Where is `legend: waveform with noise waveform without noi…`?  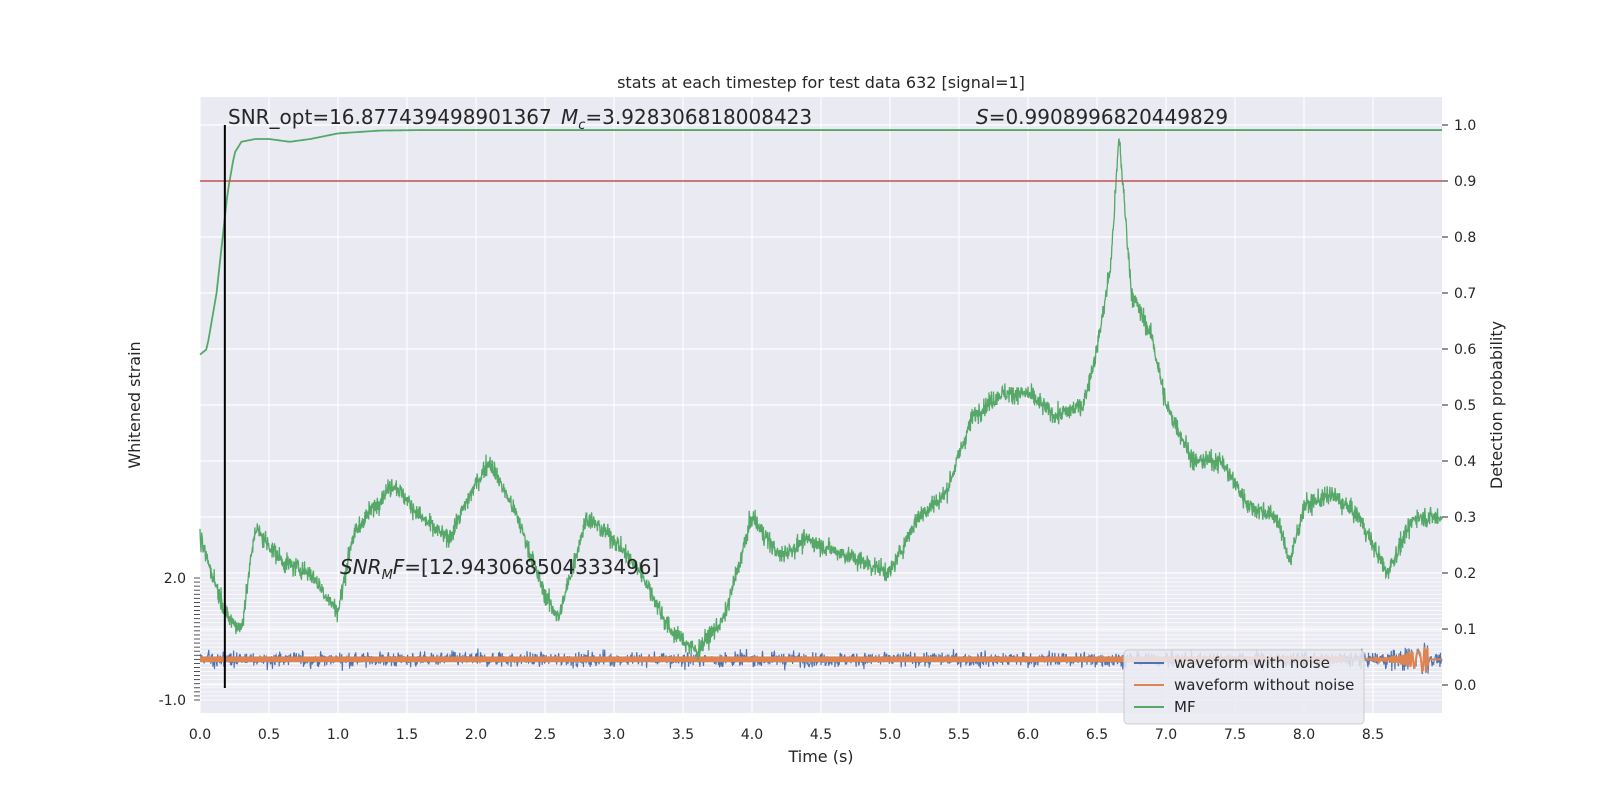
legend: waveform with noise waveform without noi… is located at coordinates (1244, 687).